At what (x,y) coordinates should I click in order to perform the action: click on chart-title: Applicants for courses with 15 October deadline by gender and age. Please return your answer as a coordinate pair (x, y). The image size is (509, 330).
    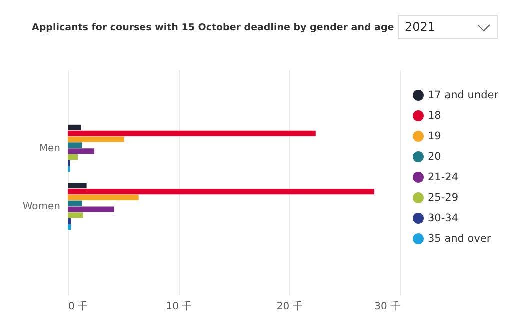
    Looking at the image, I should click on (213, 28).